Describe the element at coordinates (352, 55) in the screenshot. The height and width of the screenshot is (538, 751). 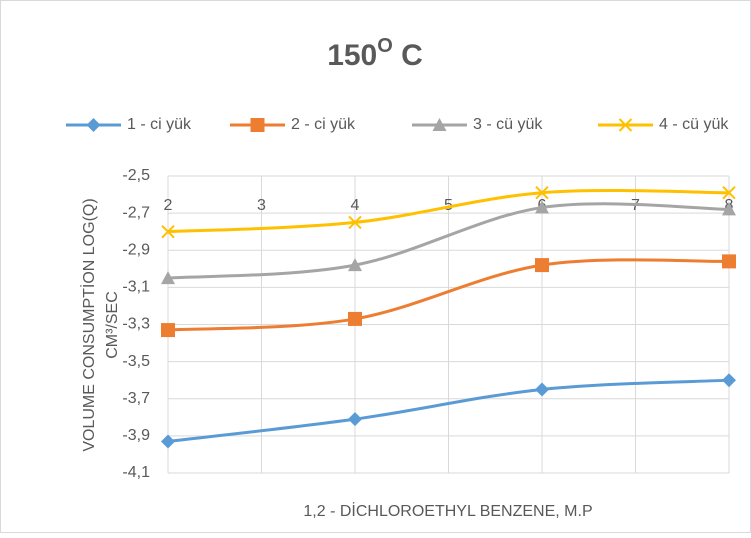
I see `title-main: 150` at that location.